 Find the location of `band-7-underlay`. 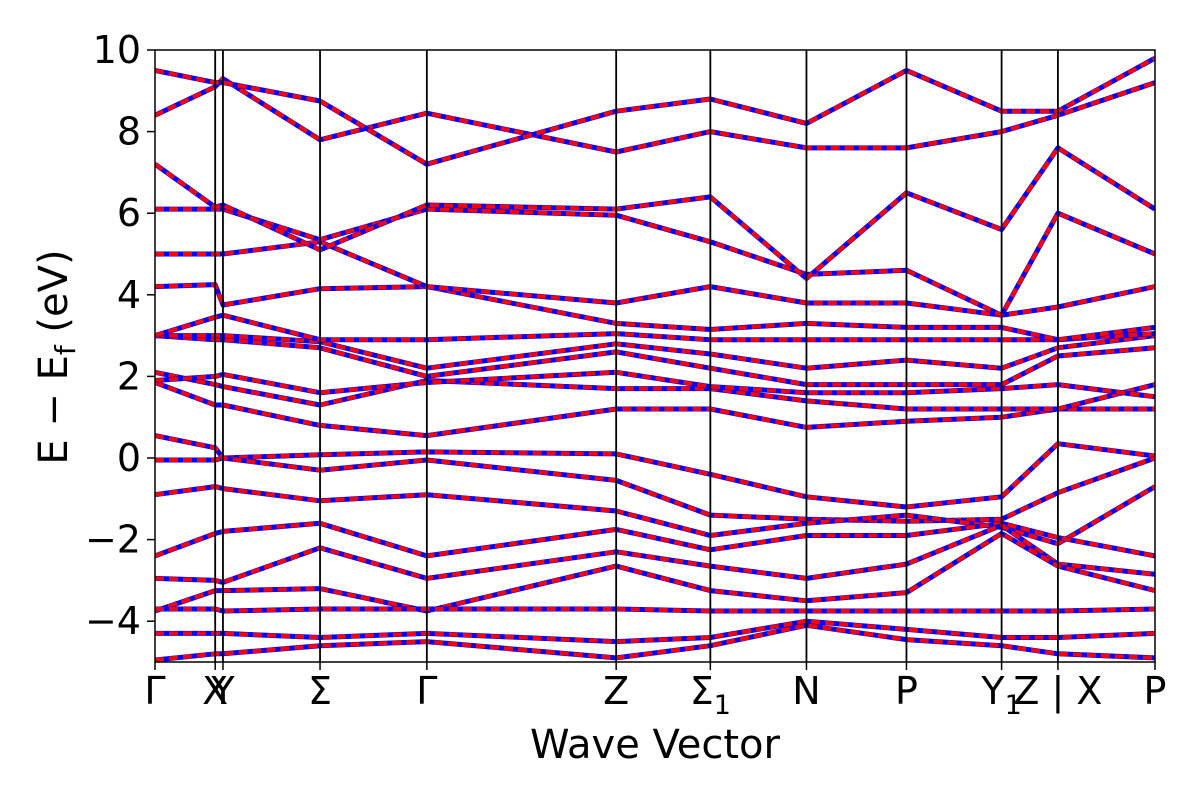

band-7-underlay is located at coordinates (655, 610).